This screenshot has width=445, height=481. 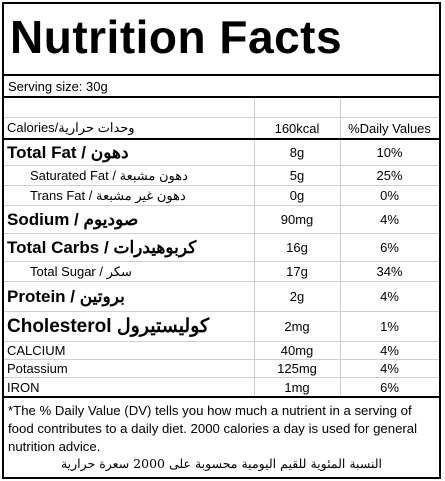 I want to click on spacer-name-cell, so click(x=129, y=107).